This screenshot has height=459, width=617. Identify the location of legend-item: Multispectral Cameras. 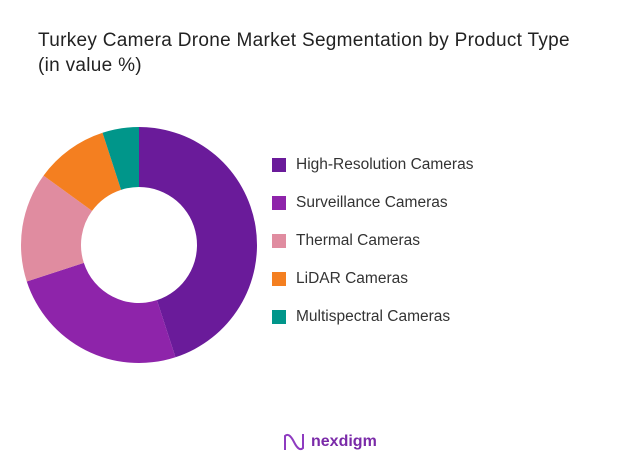
(372, 316).